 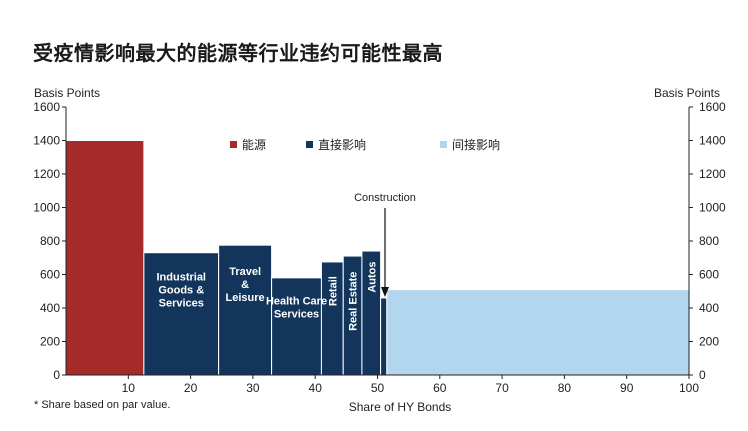 What do you see at coordinates (627, 388) in the screenshot?
I see `x-tick-label: 90` at bounding box center [627, 388].